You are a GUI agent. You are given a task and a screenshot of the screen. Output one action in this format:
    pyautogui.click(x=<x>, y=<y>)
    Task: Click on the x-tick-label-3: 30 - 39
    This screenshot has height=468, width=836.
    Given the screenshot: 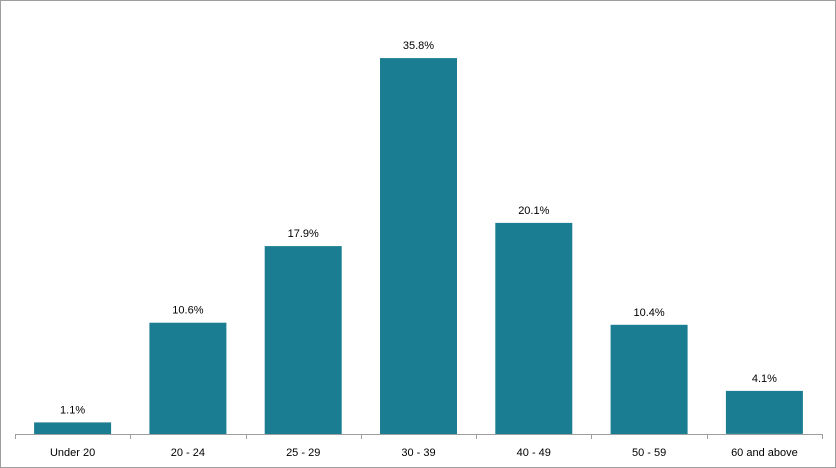 What is the action you would take?
    pyautogui.click(x=418, y=453)
    